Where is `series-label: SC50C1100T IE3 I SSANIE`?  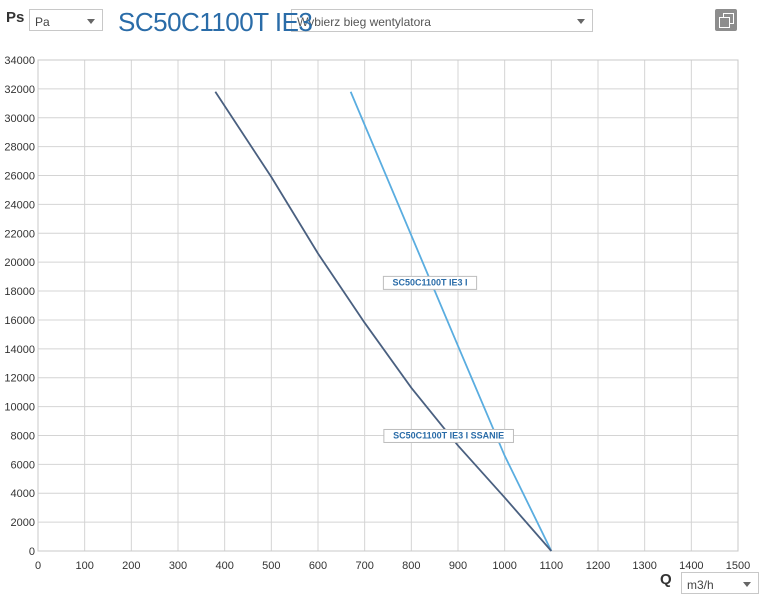 series-label: SC50C1100T IE3 I SSANIE is located at coordinates (448, 435).